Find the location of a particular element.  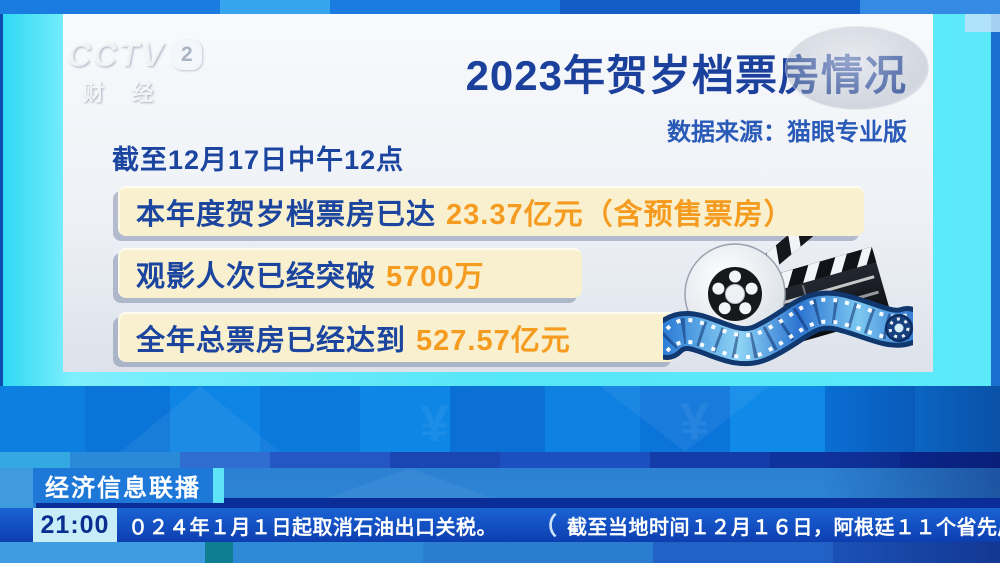

label-stripe-decoration is located at coordinates (218, 485).